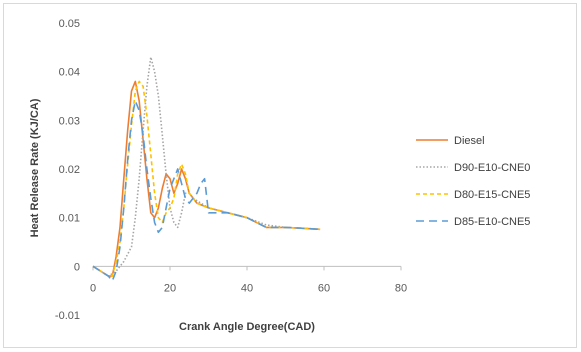 The width and height of the screenshot is (581, 352). Describe the element at coordinates (67, 316) in the screenshot. I see `y-tick-label: -0.01` at that location.